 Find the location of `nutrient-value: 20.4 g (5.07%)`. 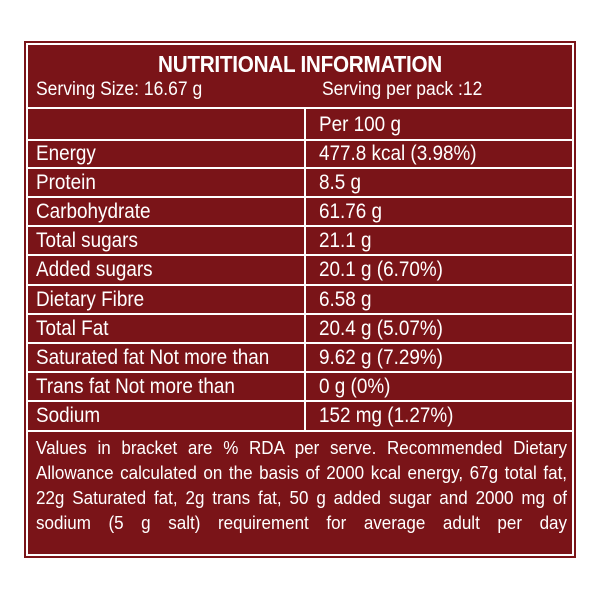

nutrient-value: 20.4 g (5.07%) is located at coordinates (381, 328).